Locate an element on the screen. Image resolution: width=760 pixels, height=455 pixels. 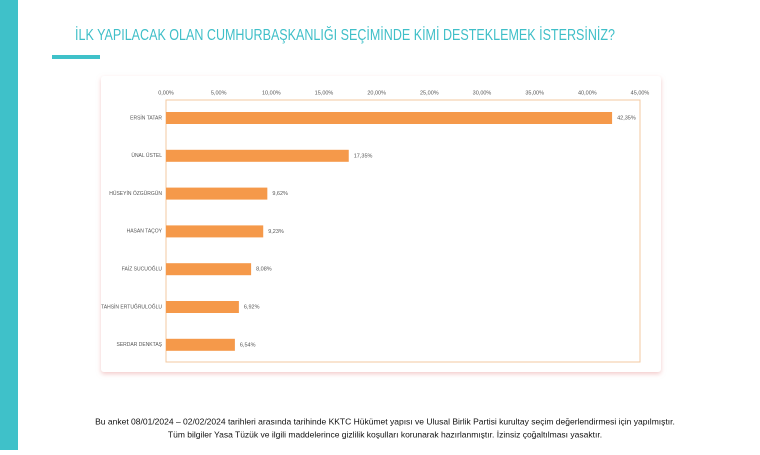
side-bar is located at coordinates (9, 225).